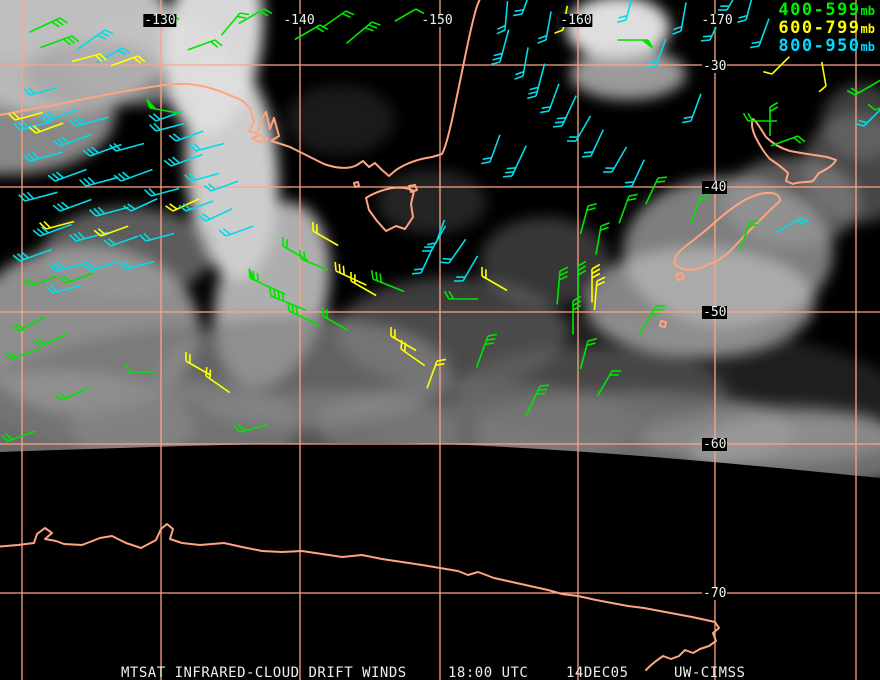 The width and height of the screenshot is (880, 680). I want to click on legend-row: 600-799mb, so click(826, 28).